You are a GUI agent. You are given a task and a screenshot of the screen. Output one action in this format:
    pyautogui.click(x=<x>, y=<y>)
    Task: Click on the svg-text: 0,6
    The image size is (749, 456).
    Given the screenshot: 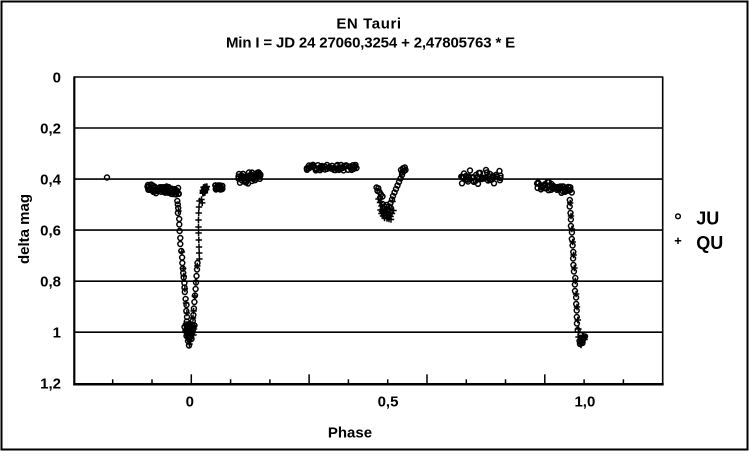 What is the action you would take?
    pyautogui.click(x=50, y=231)
    